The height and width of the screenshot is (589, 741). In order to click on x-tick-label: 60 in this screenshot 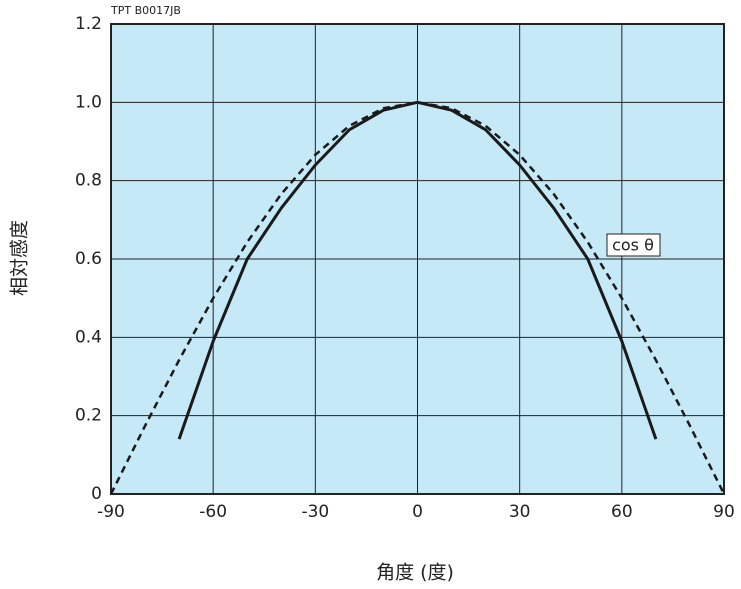, I will do `click(622, 512)`.